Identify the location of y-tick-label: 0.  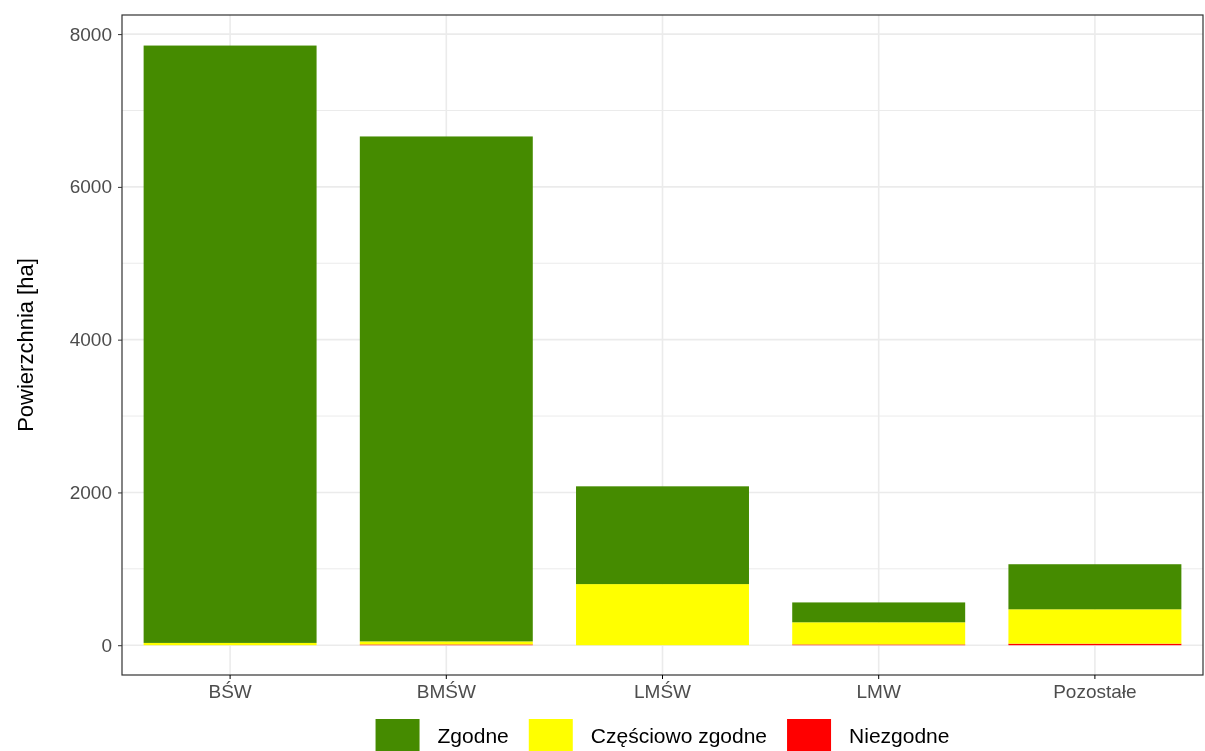
(106, 645).